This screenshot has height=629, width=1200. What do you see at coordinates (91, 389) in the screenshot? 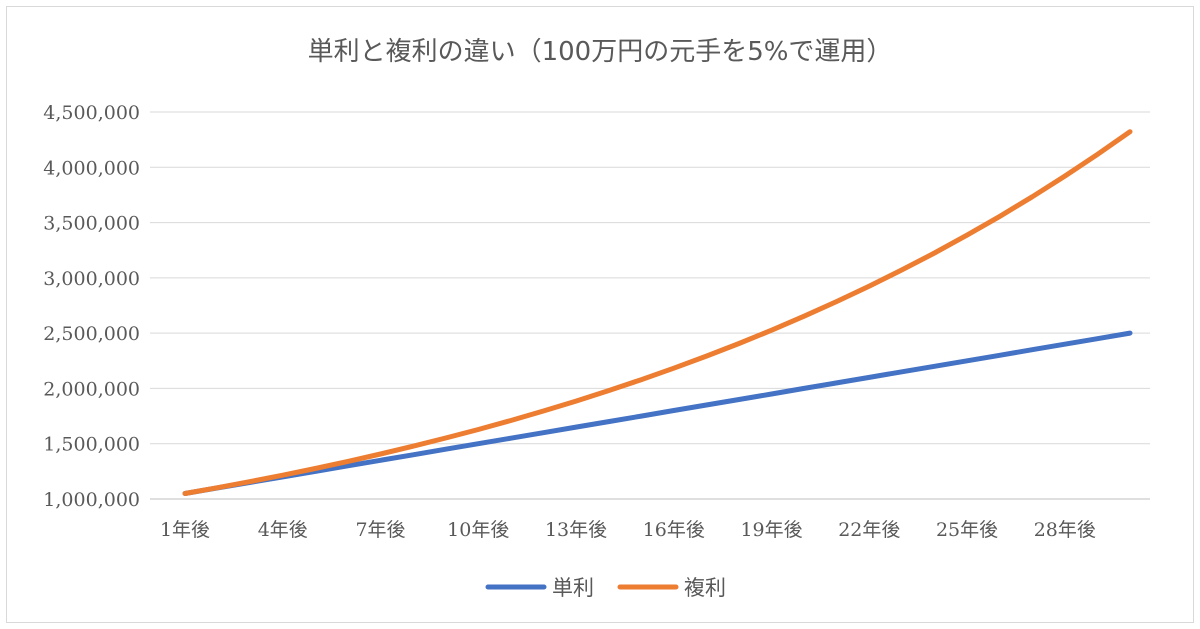
I see `y-tick-label: 2,000,000` at bounding box center [91, 389].